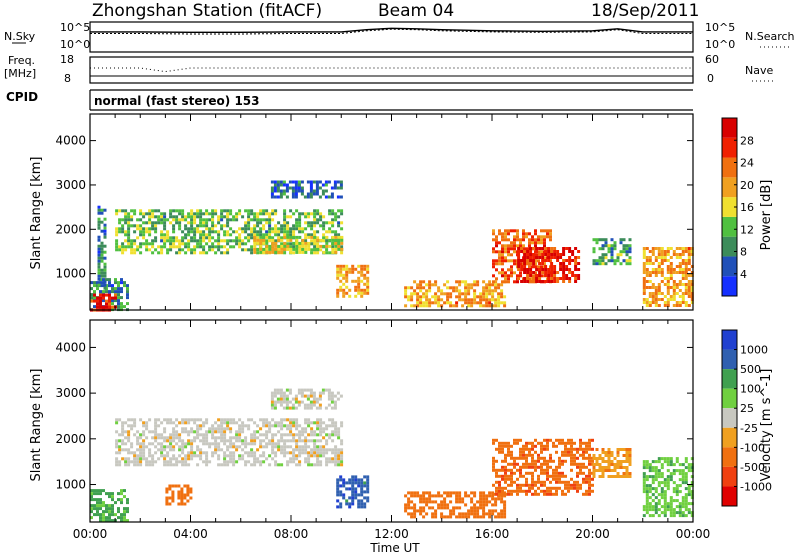 The image size is (800, 554). Describe the element at coordinates (20, 73) in the screenshot. I see `freq-unit: [MHz]` at that location.